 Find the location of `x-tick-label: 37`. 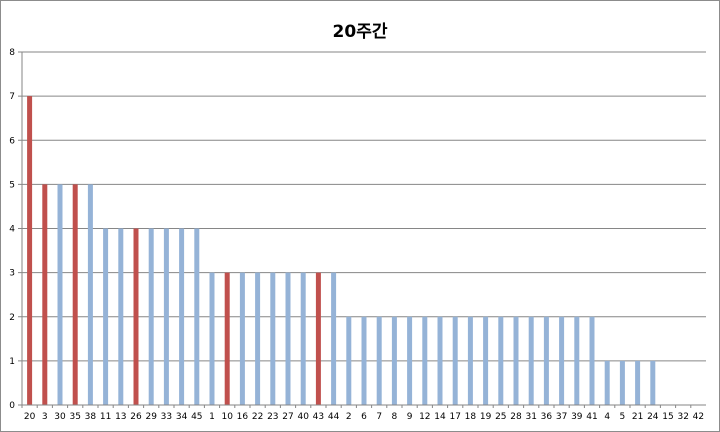

x-tick-label: 37 is located at coordinates (561, 417).